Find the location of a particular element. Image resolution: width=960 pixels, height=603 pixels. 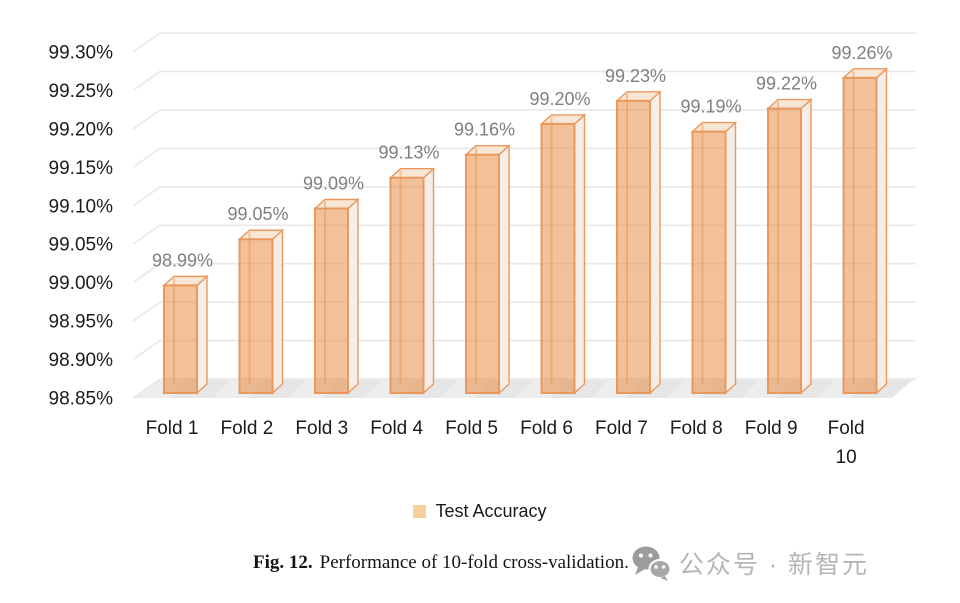

chart-legend: Test Accuracy is located at coordinates (480, 511).